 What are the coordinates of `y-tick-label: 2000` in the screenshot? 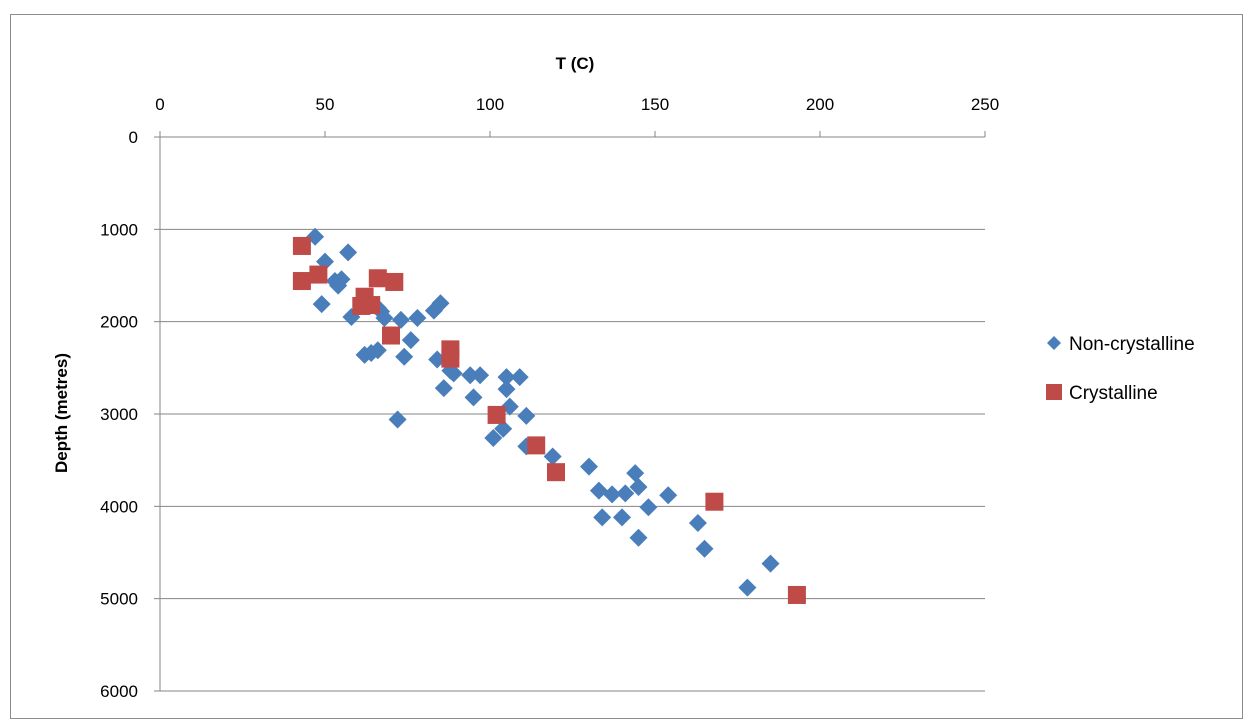 It's located at (119, 322).